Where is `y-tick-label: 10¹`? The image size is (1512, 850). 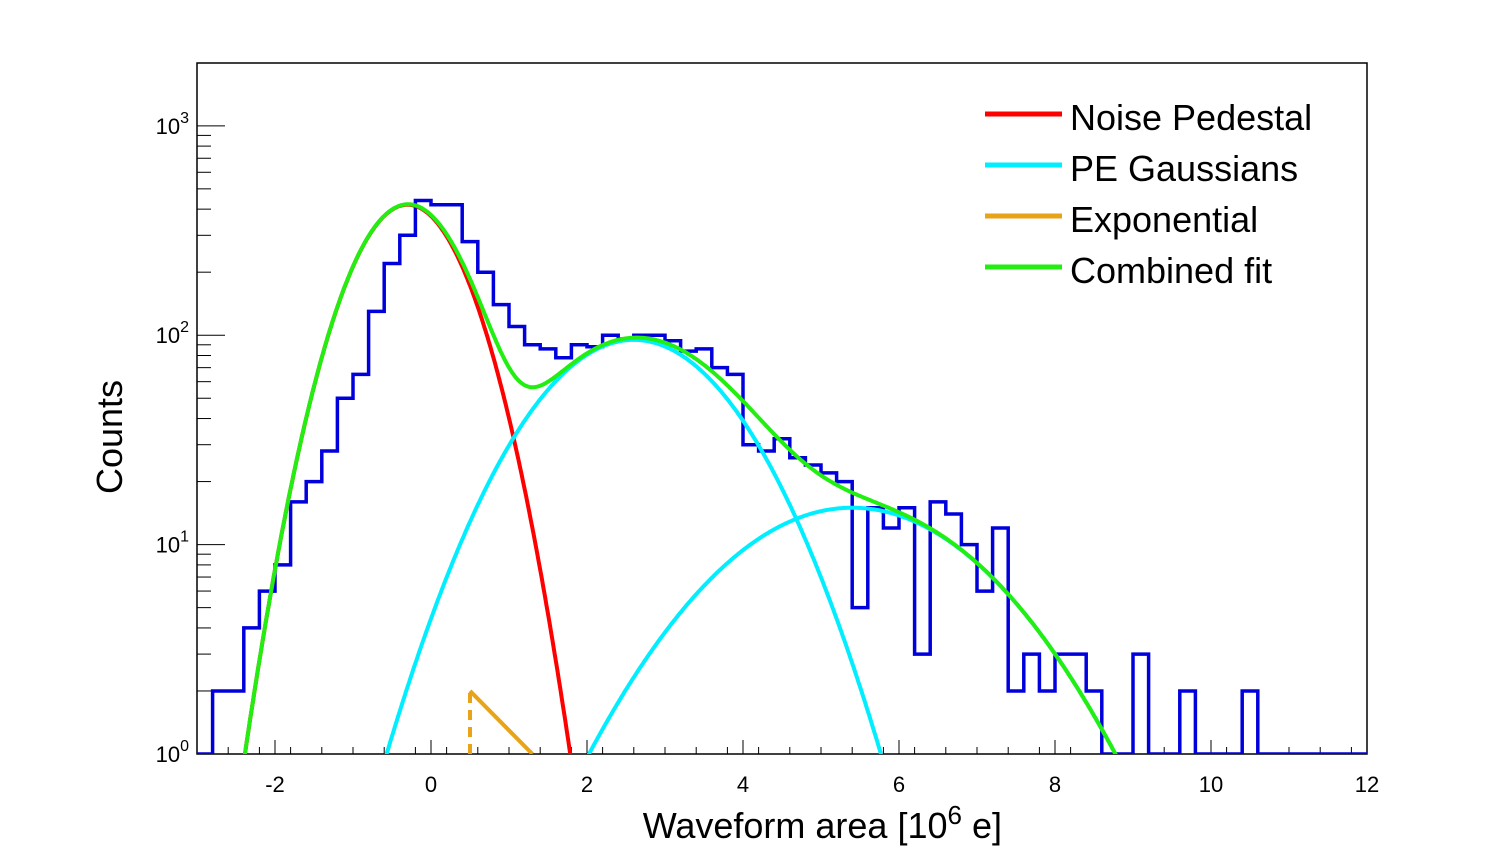 y-tick-label: 10¹ is located at coordinates (172, 543).